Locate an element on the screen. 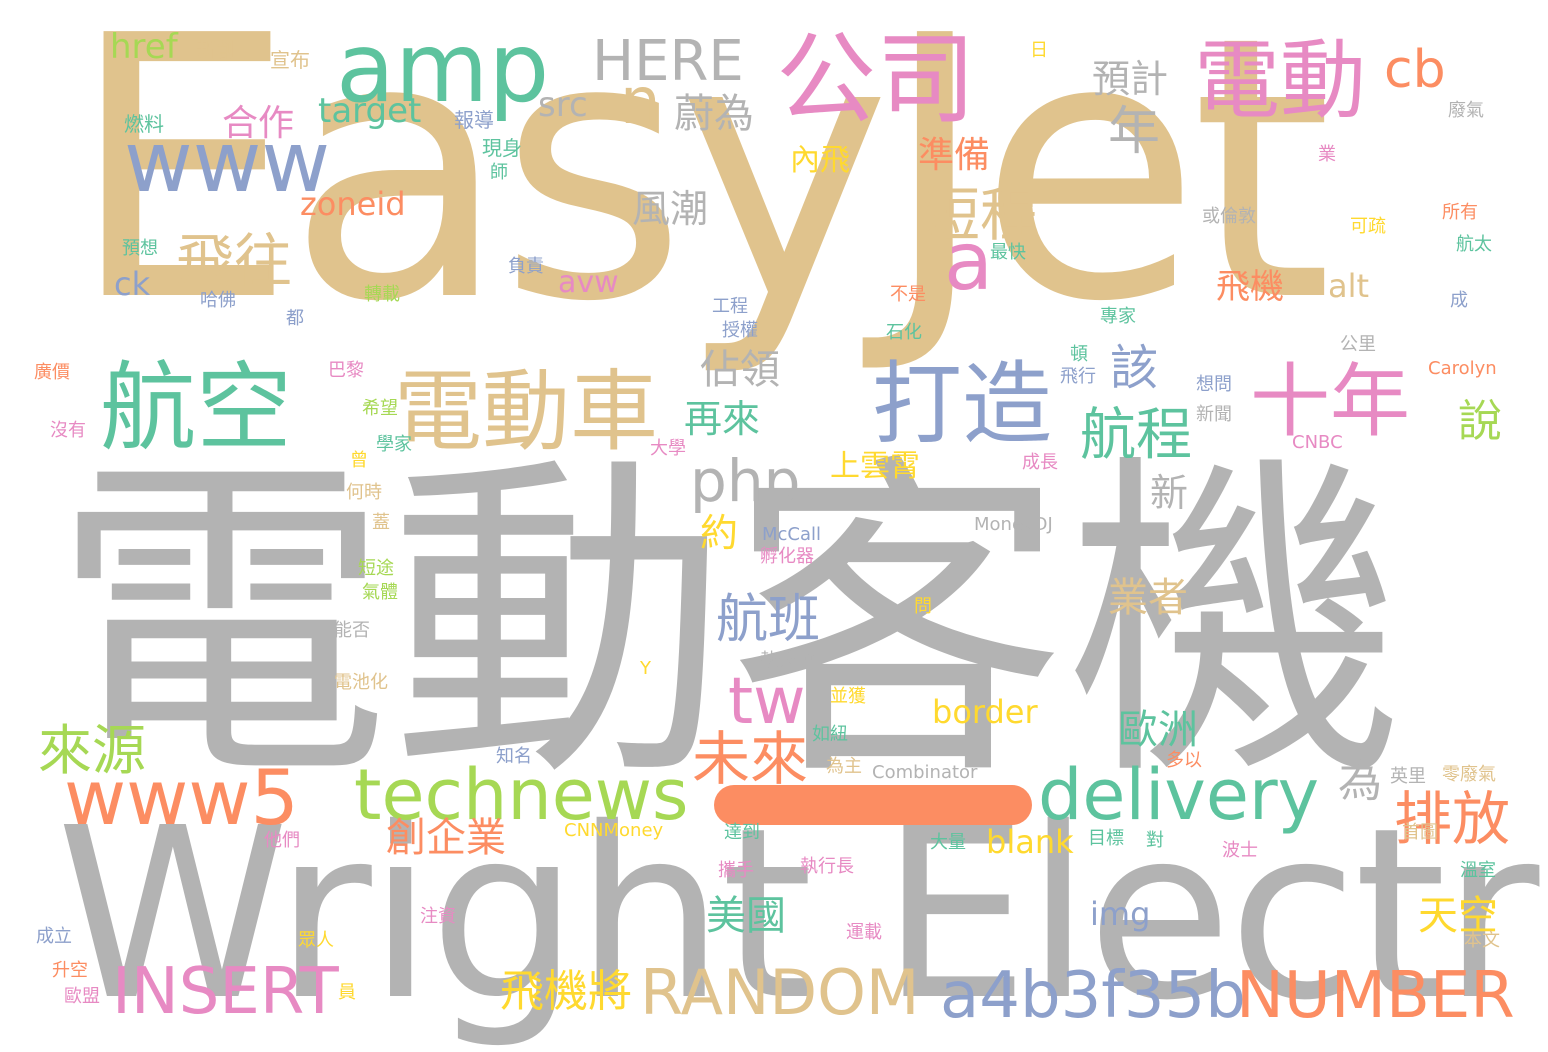 The height and width of the screenshot is (1052, 1548). word-or-london: 或倫敦 is located at coordinates (1229, 216).